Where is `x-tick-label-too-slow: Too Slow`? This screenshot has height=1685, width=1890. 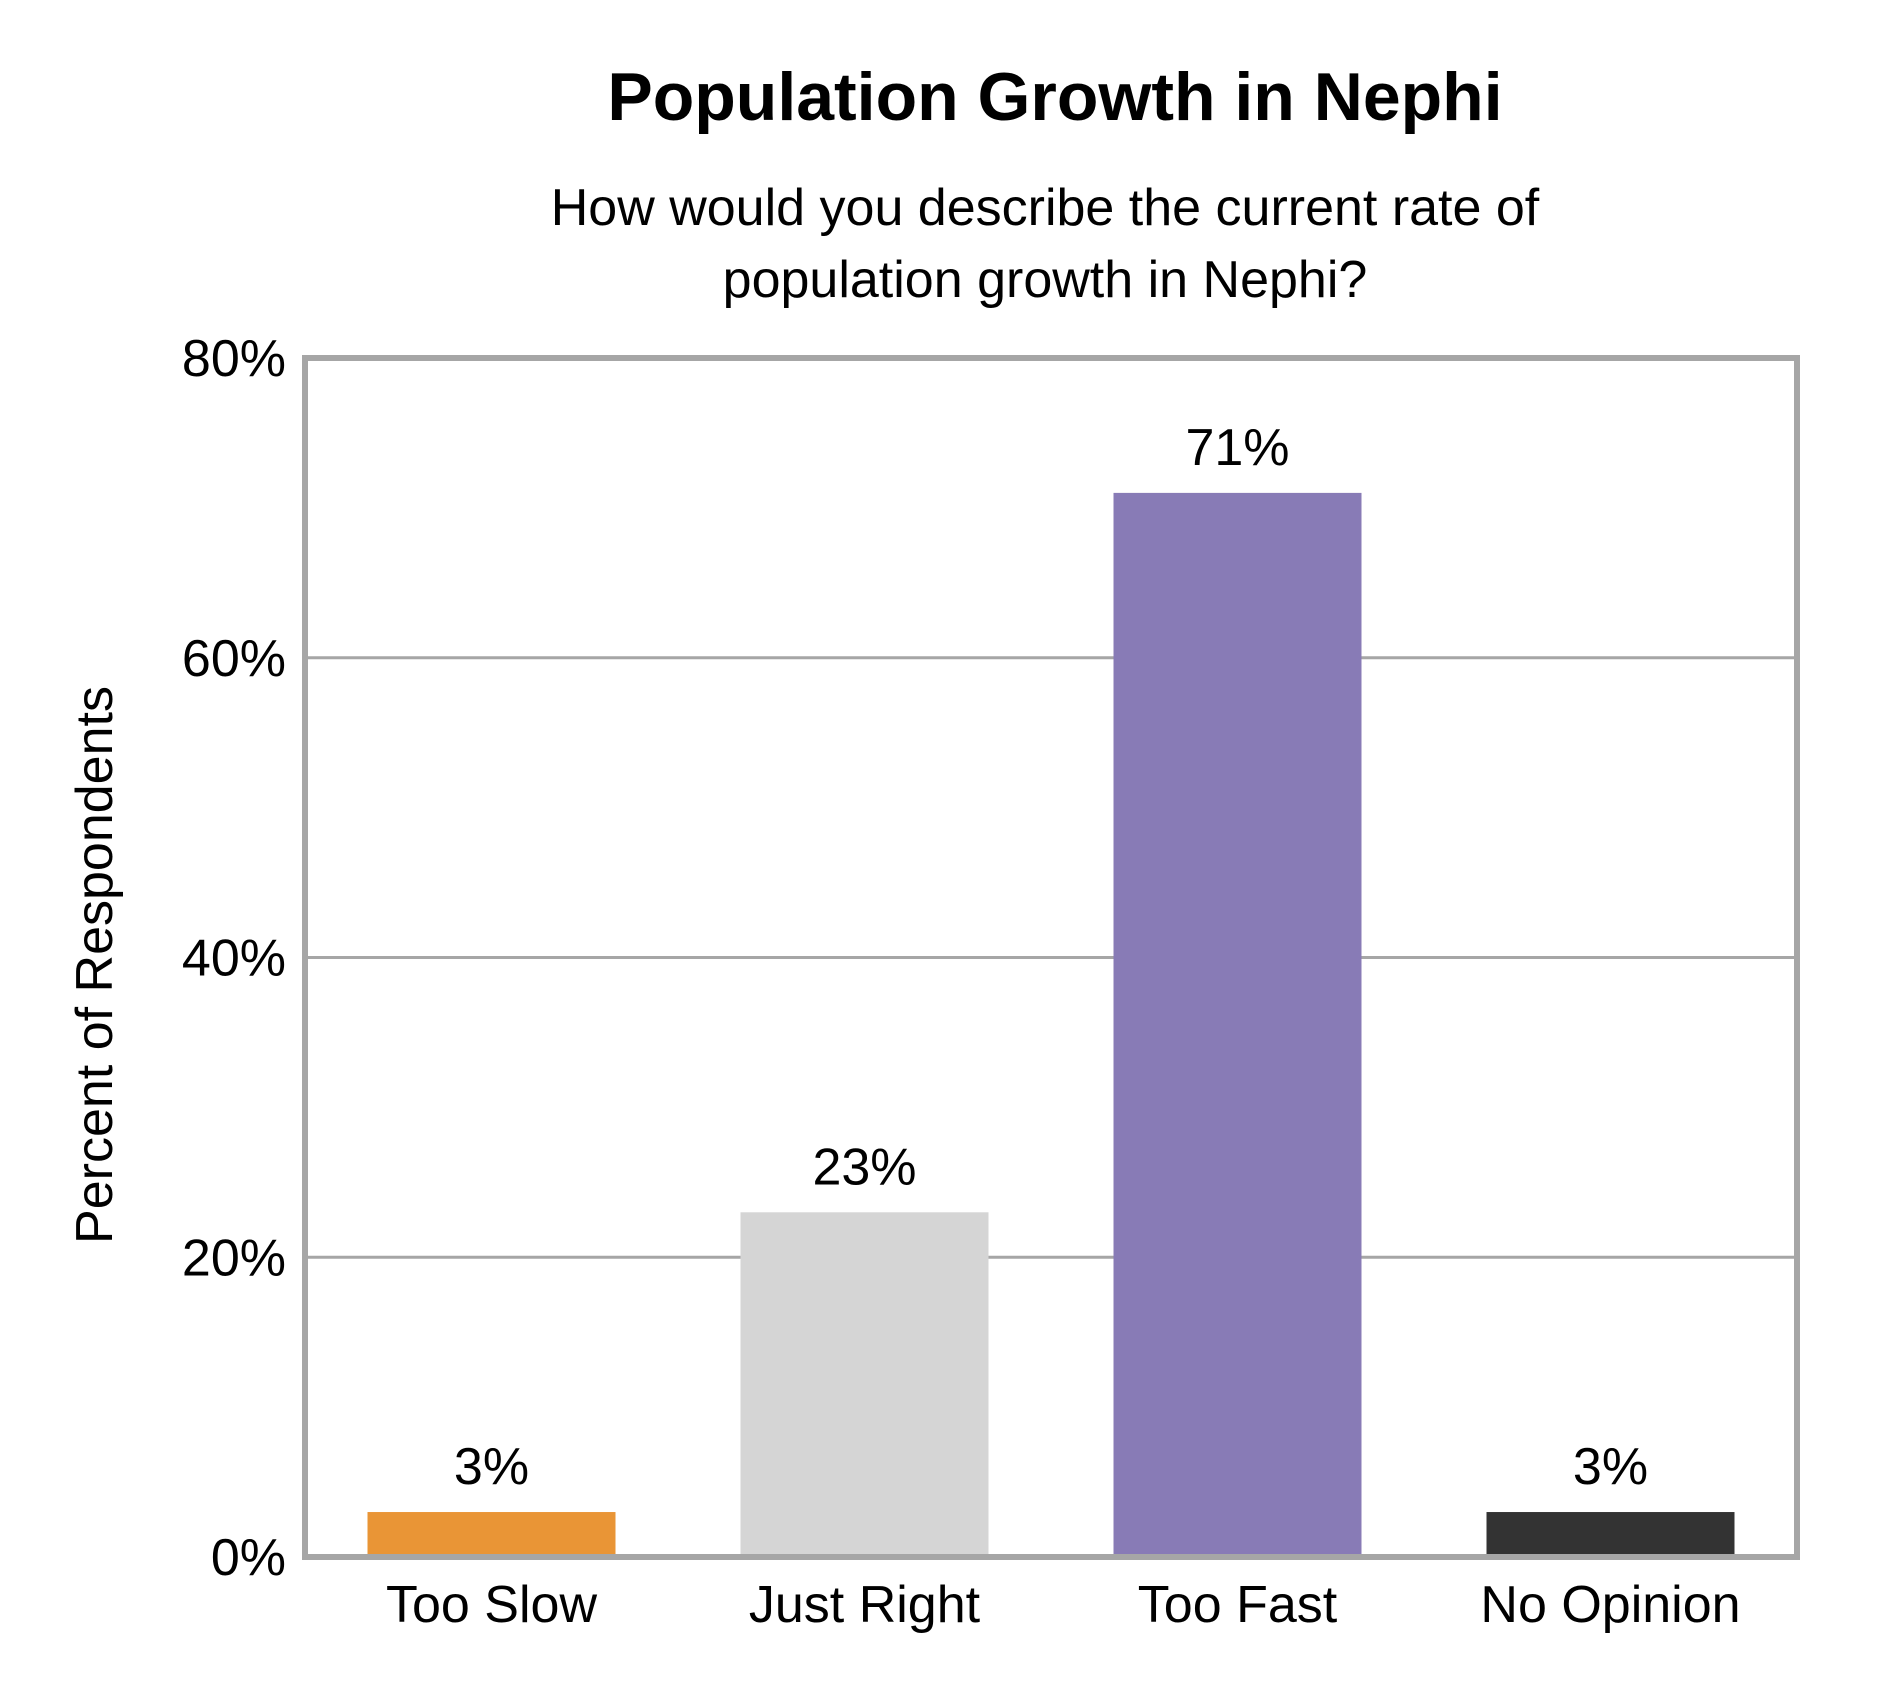 x-tick-label-too-slow: Too Slow is located at coordinates (491, 1605).